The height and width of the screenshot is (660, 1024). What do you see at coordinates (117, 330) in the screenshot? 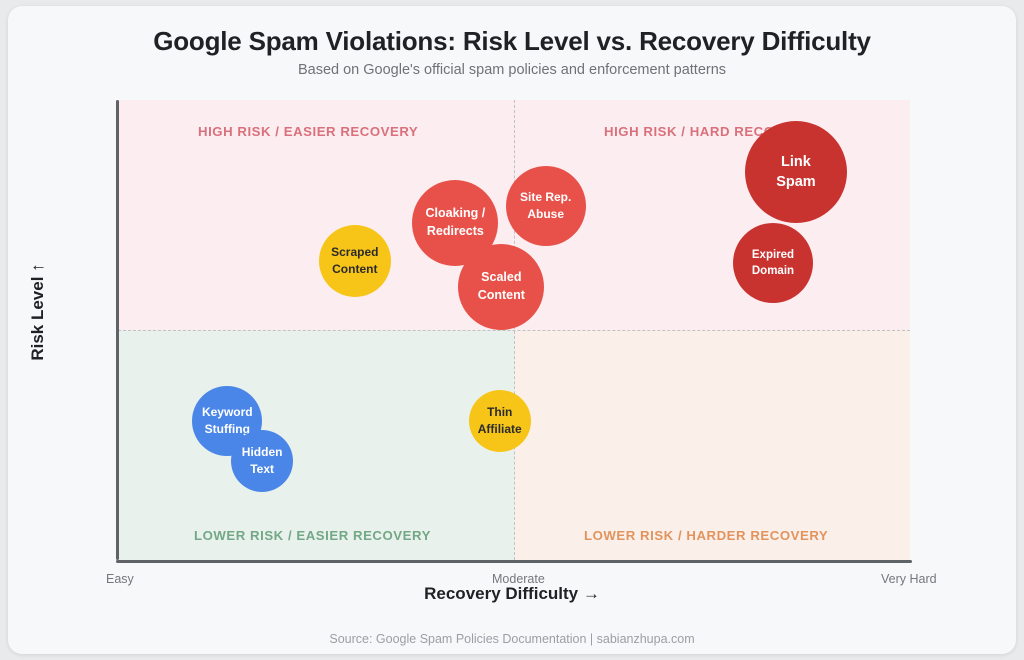
I see `y-axis-line` at bounding box center [117, 330].